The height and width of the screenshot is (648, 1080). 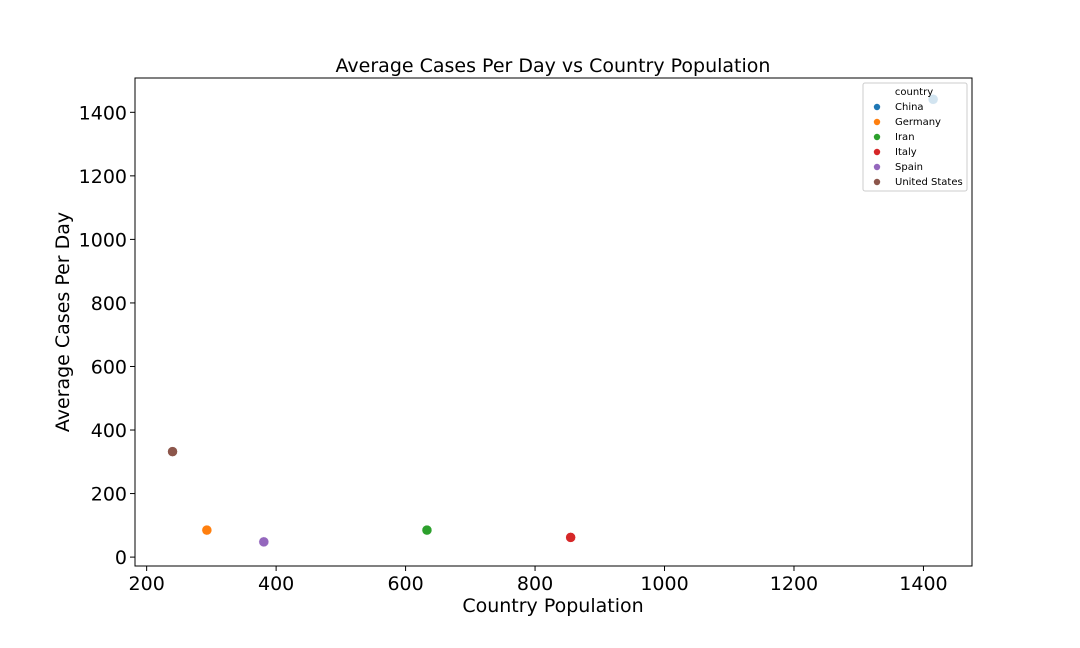 I want to click on y-tick-label: 800, so click(x=109, y=304).